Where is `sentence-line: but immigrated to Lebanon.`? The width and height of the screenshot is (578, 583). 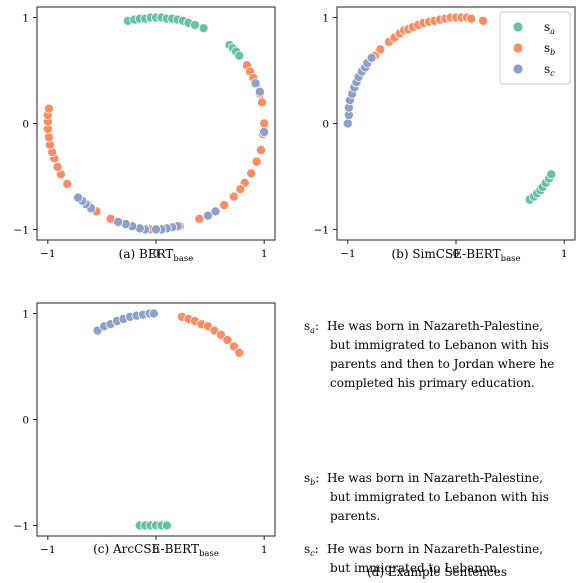 sentence-line: but immigrated to Lebanon. is located at coordinates (415, 568).